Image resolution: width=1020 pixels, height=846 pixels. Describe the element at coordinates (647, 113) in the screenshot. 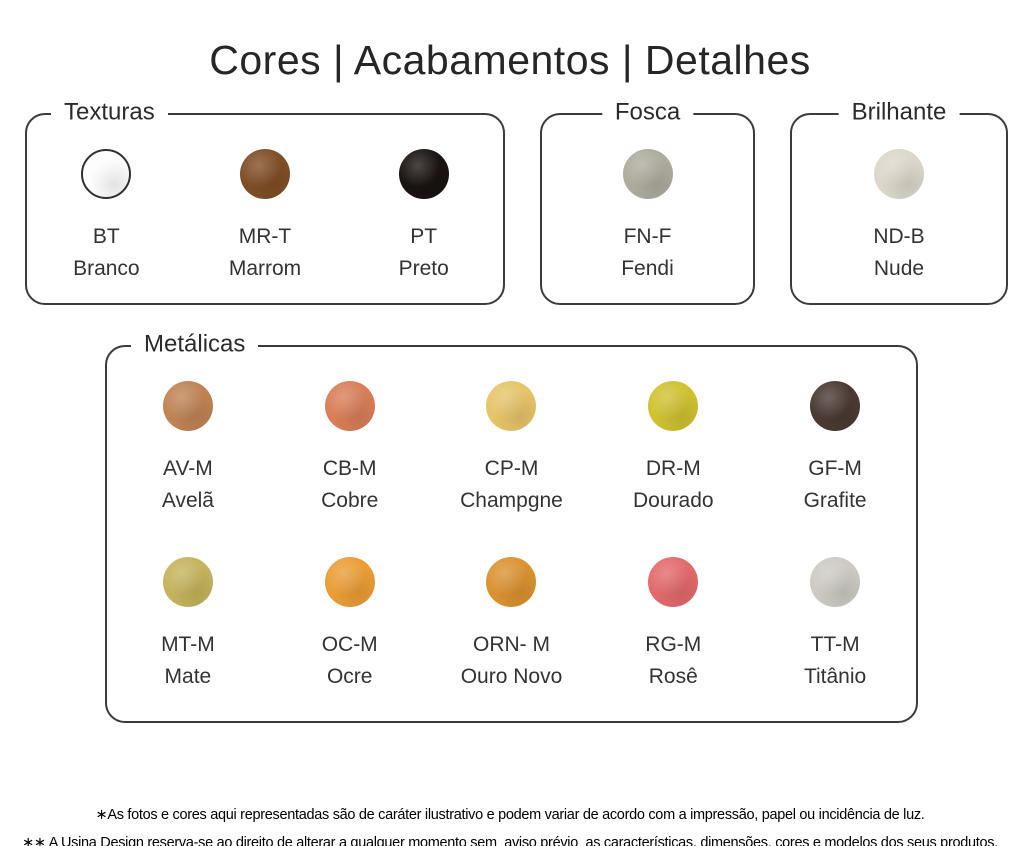

I see `group-label-fosca: Fosca` at that location.